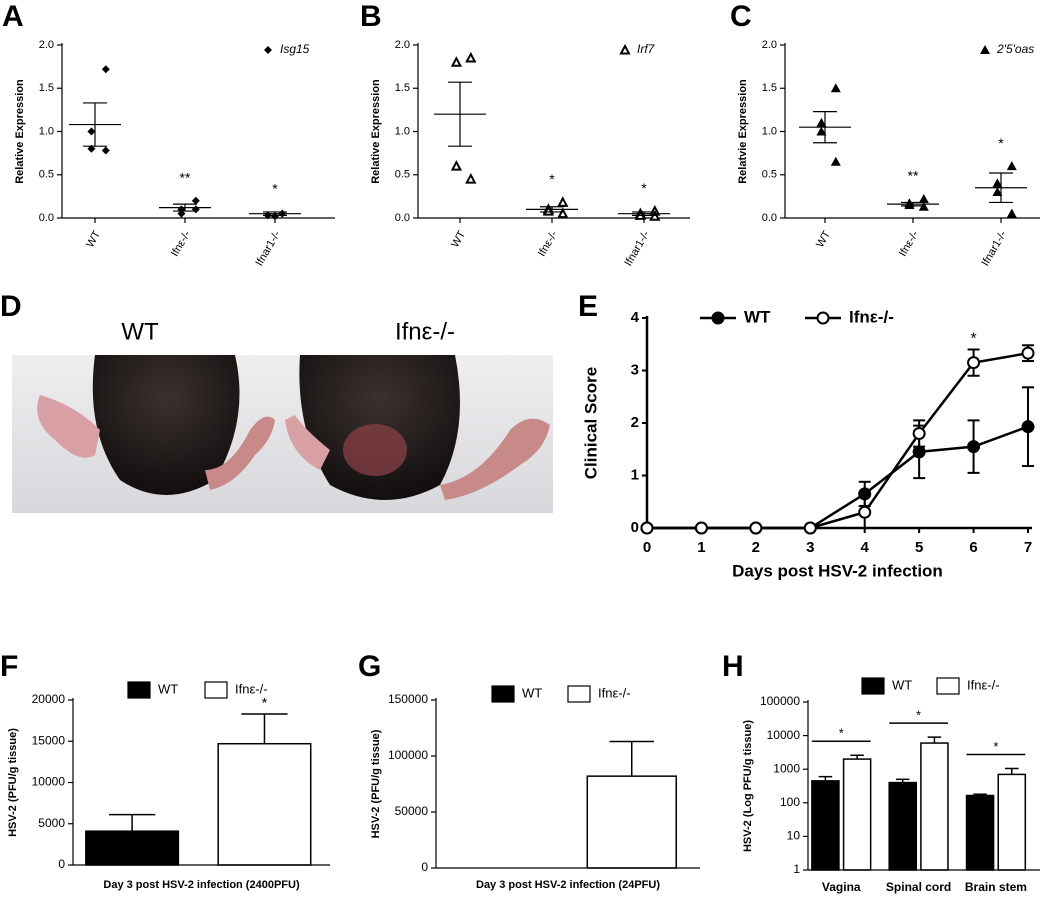  I want to click on panel-letter: C, so click(741, 16).